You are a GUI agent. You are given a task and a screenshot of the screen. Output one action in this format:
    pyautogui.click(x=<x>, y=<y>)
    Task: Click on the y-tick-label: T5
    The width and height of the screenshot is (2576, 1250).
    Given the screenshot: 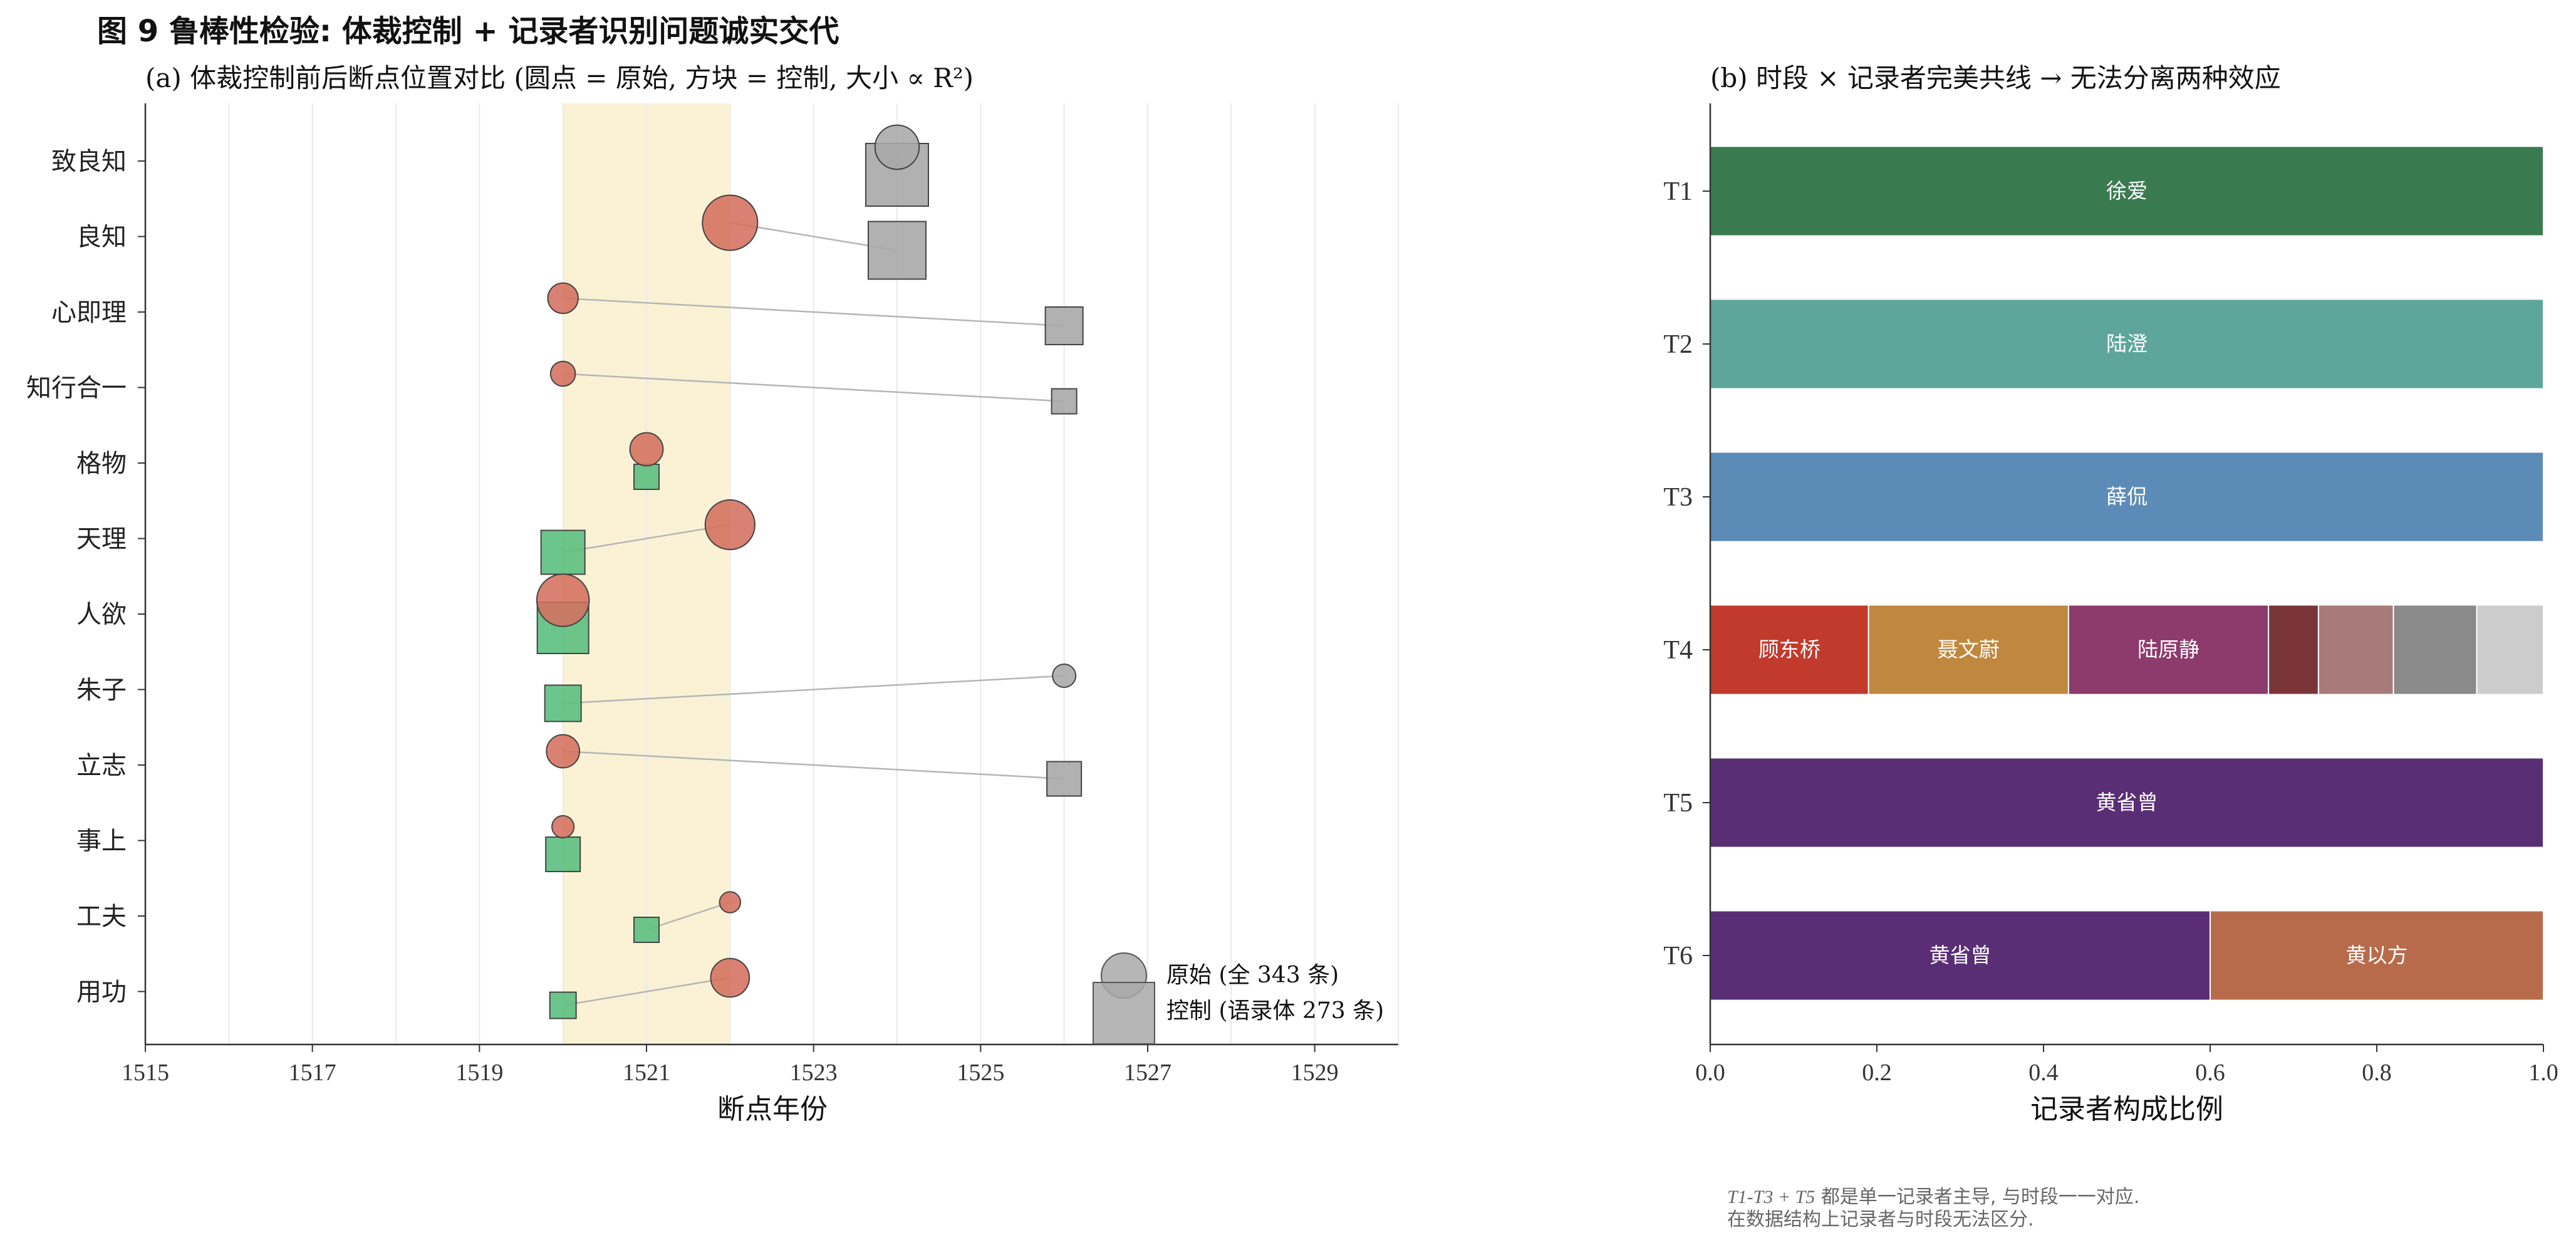 What is the action you would take?
    pyautogui.click(x=1678, y=803)
    